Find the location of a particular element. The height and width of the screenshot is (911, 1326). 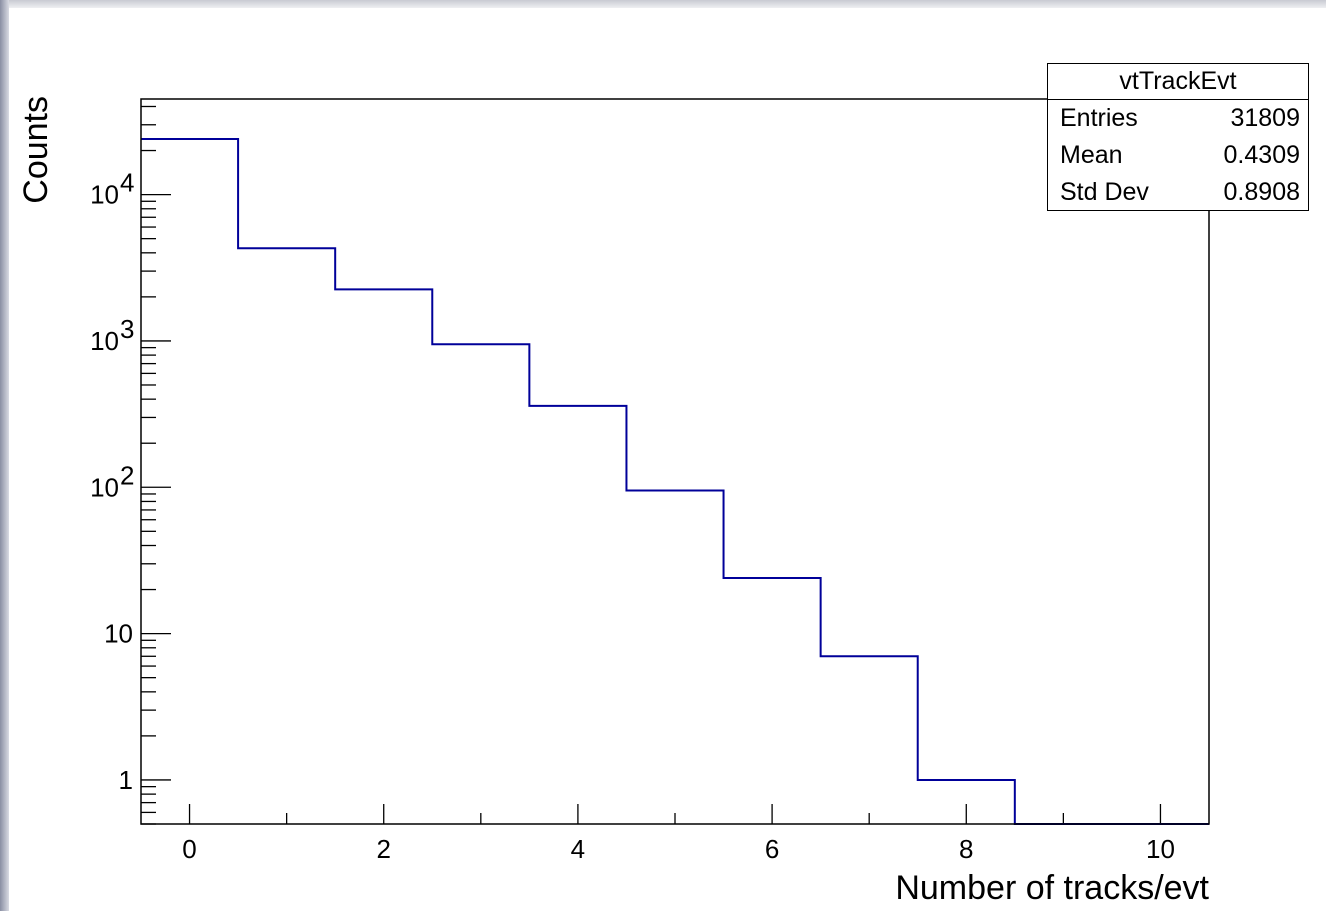

stats-label: Entries is located at coordinates (1099, 118).